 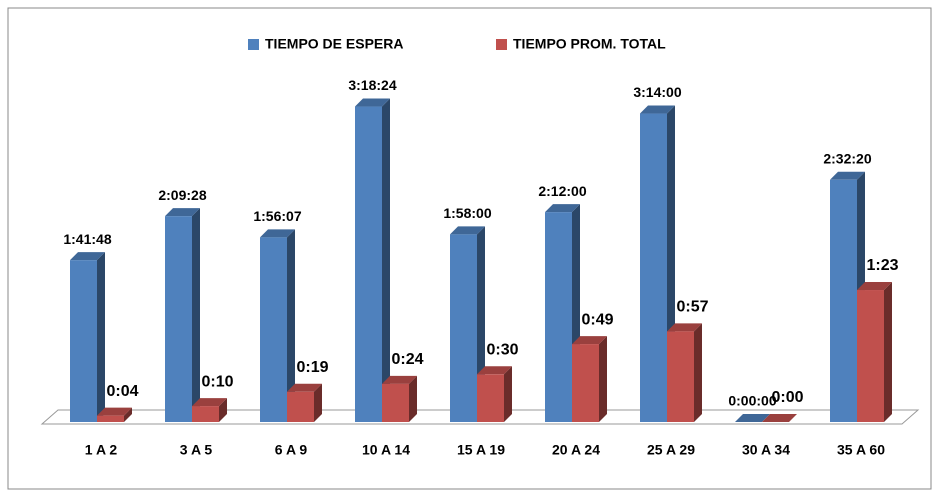 What do you see at coordinates (589, 44) in the screenshot?
I see `legend-label: TIEMPO PROM. TOTAL` at bounding box center [589, 44].